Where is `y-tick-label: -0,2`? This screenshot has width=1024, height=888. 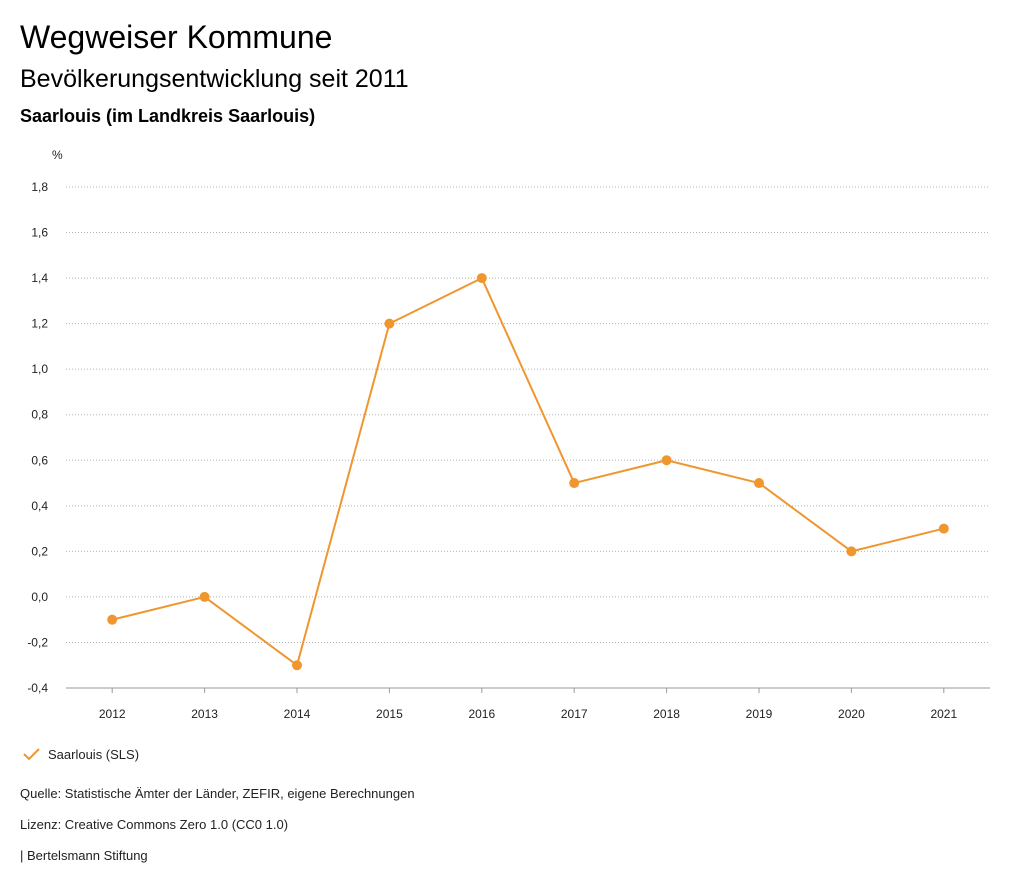
y-tick-label: -0,2 is located at coordinates (37, 642).